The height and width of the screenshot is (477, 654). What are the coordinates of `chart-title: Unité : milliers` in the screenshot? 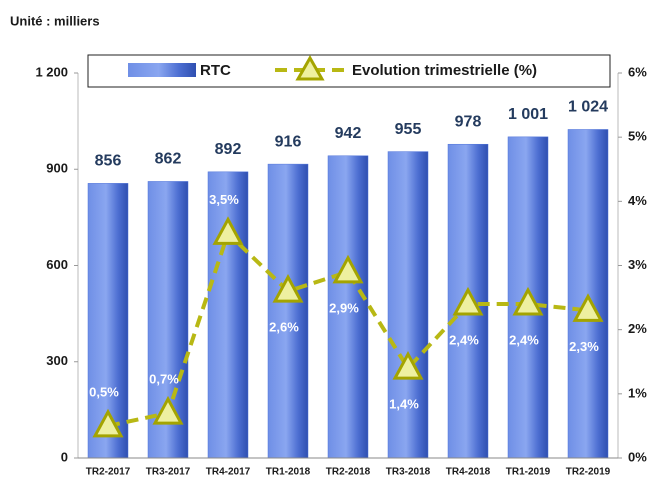 It's located at (55, 20).